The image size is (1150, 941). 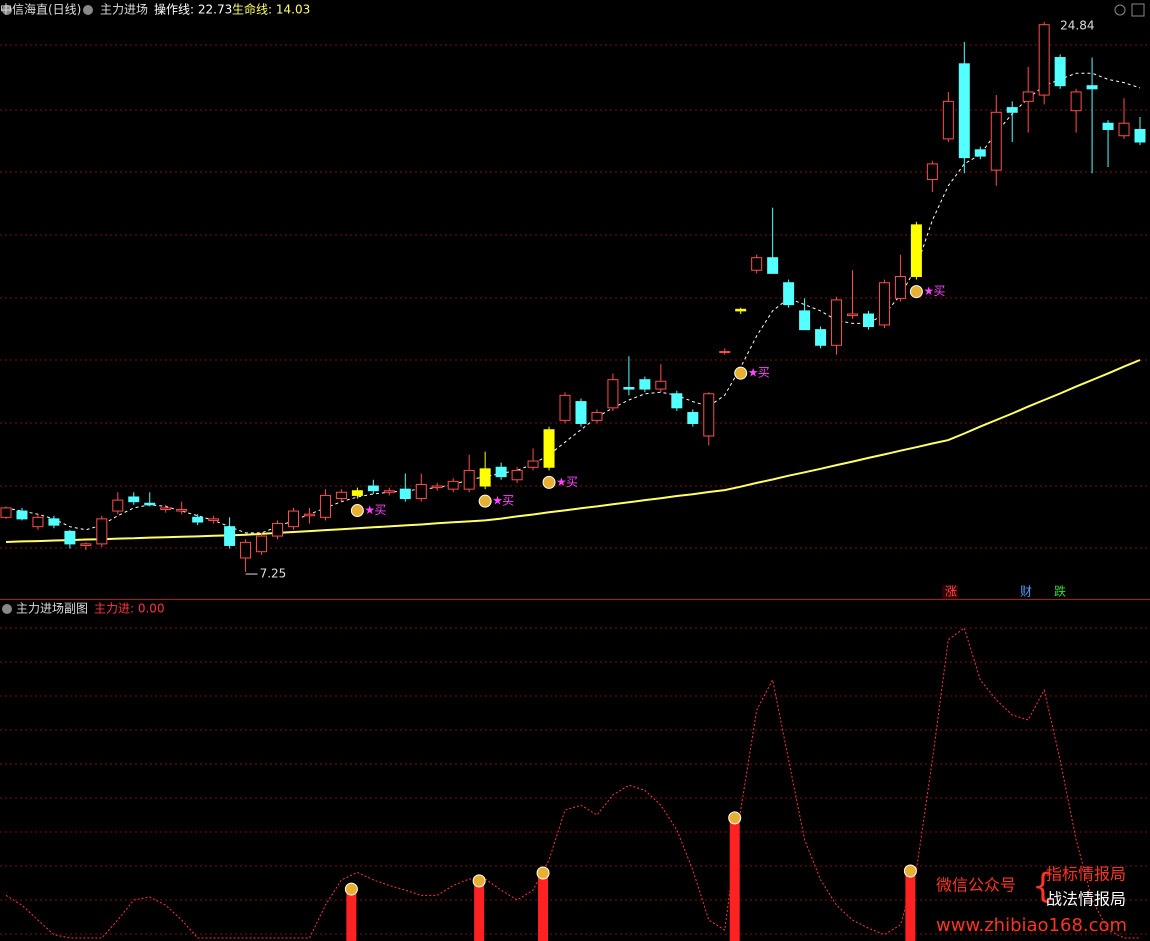 What do you see at coordinates (1086, 899) in the screenshot?
I see `watermark-text: 战法情报局` at bounding box center [1086, 899].